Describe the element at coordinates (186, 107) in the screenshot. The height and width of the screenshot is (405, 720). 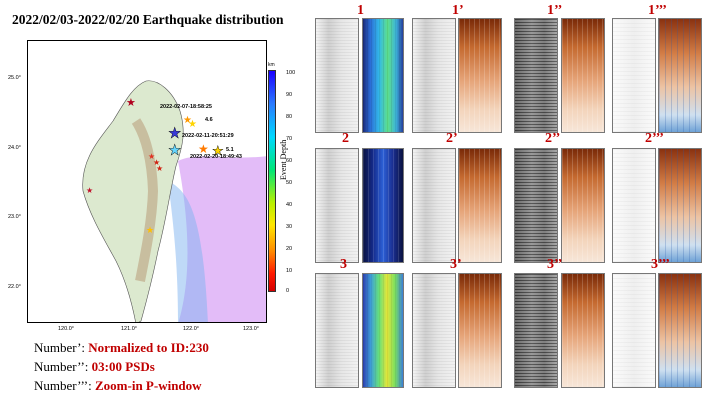
I see `event-label: 2022-02-07-18:58:25` at that location.